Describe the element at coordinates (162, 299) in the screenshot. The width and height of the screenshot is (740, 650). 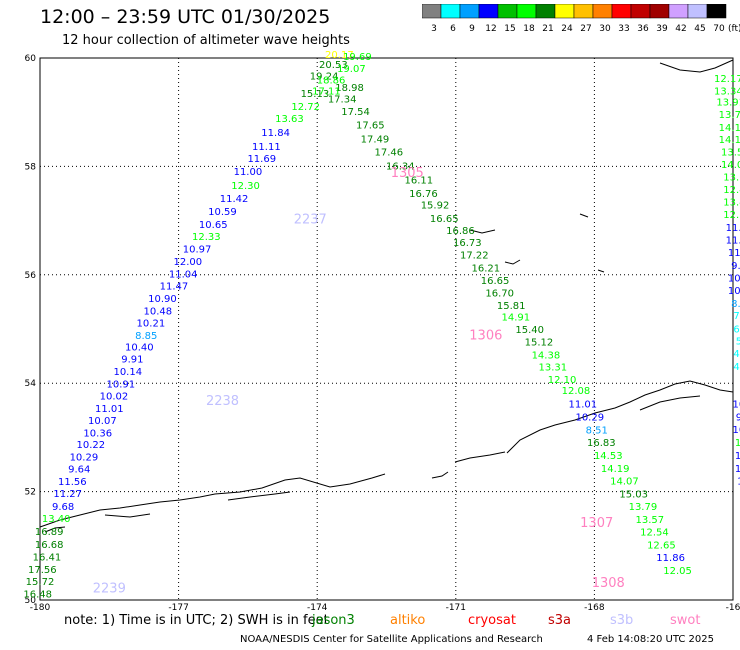
I see `wave-height-value: 10.90` at that location.